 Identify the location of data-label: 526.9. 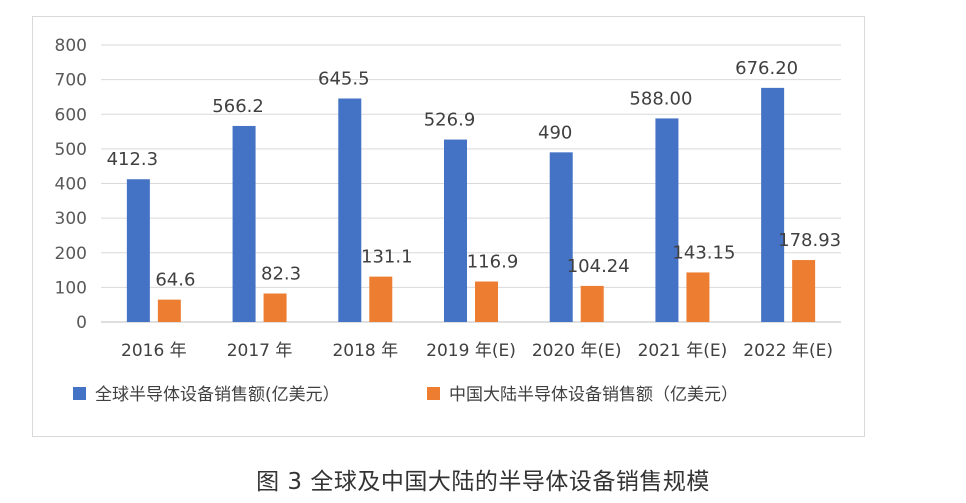
(450, 120).